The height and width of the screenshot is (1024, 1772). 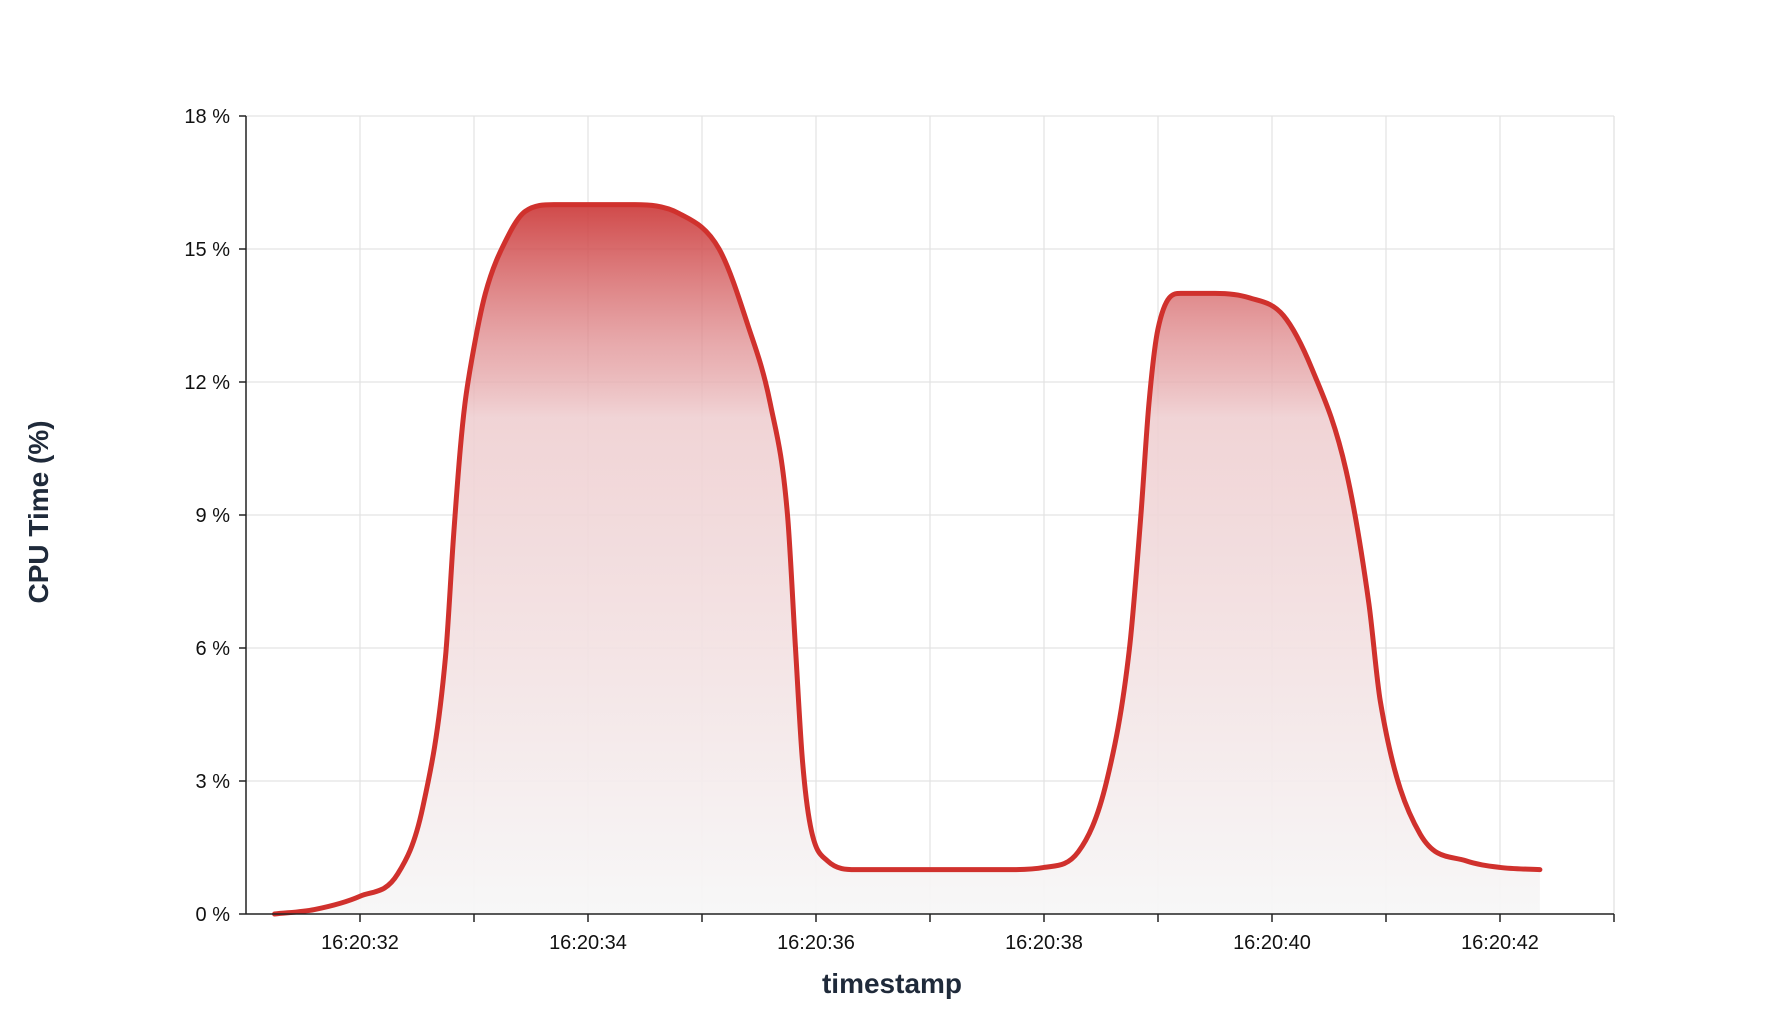 I want to click on y-axis-title: CPU Time (%), so click(x=38, y=511).